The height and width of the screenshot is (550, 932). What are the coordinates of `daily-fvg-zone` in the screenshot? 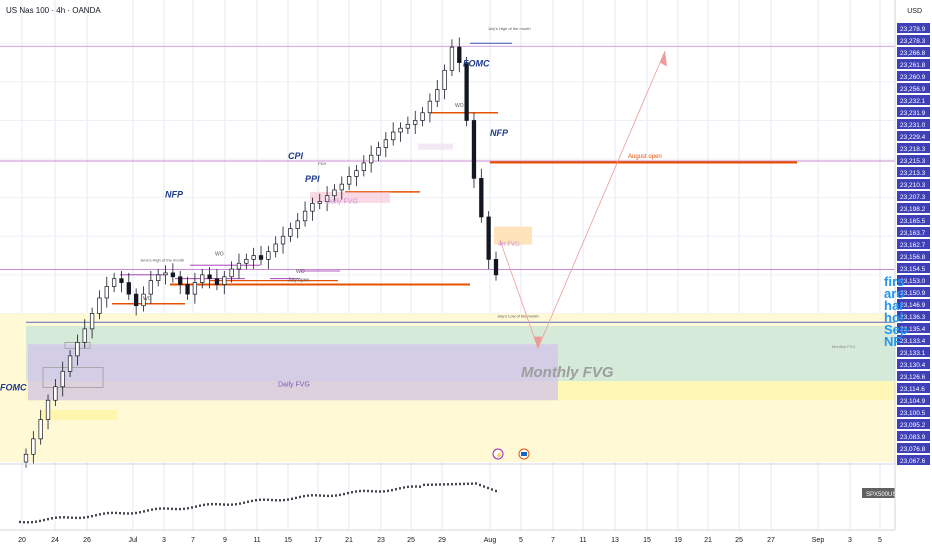 It's located at (293, 372).